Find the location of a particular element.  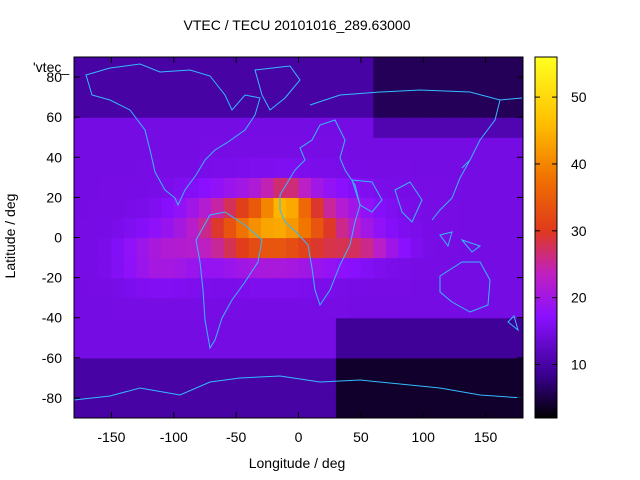

x-tick-label: -100 is located at coordinates (174, 437).